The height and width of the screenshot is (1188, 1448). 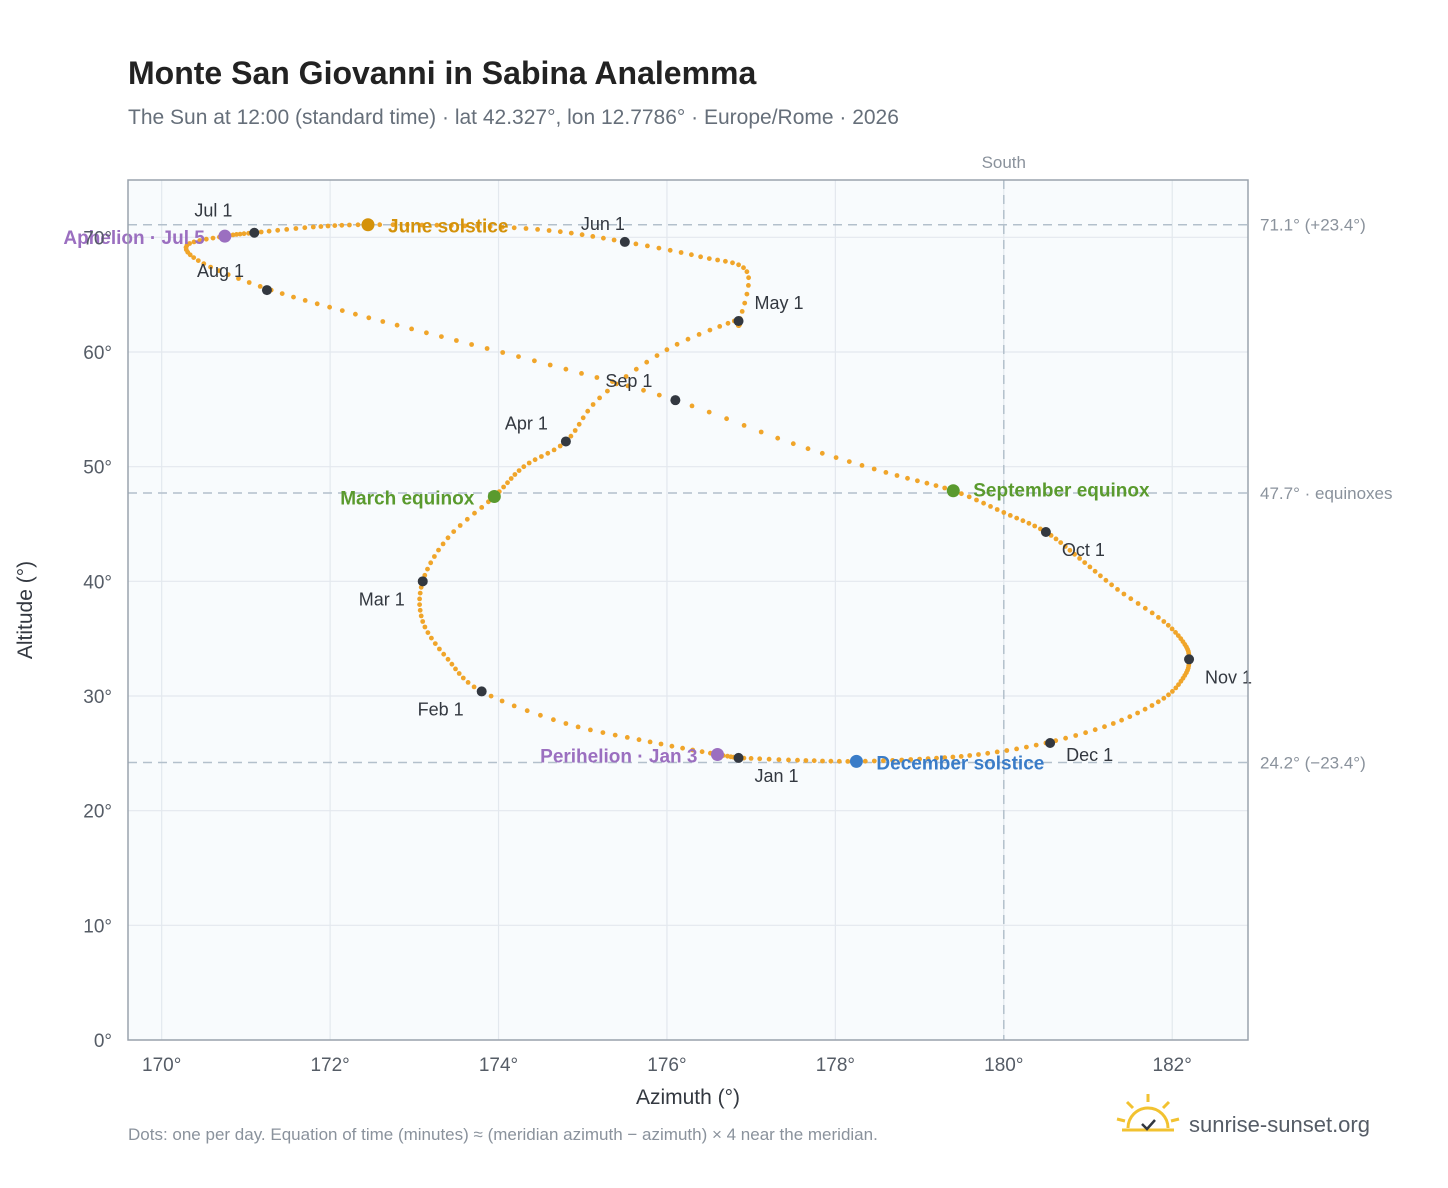 I want to click on event-marker-label: Aphelion · Jul 5, so click(x=134, y=238).